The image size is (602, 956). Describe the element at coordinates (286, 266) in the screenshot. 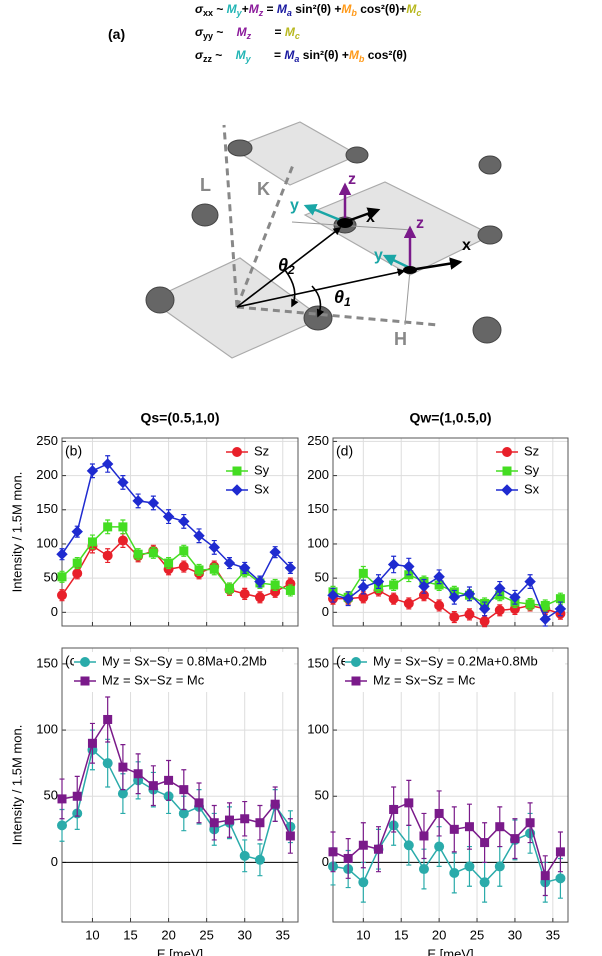

I see `angle-label: θ2` at that location.